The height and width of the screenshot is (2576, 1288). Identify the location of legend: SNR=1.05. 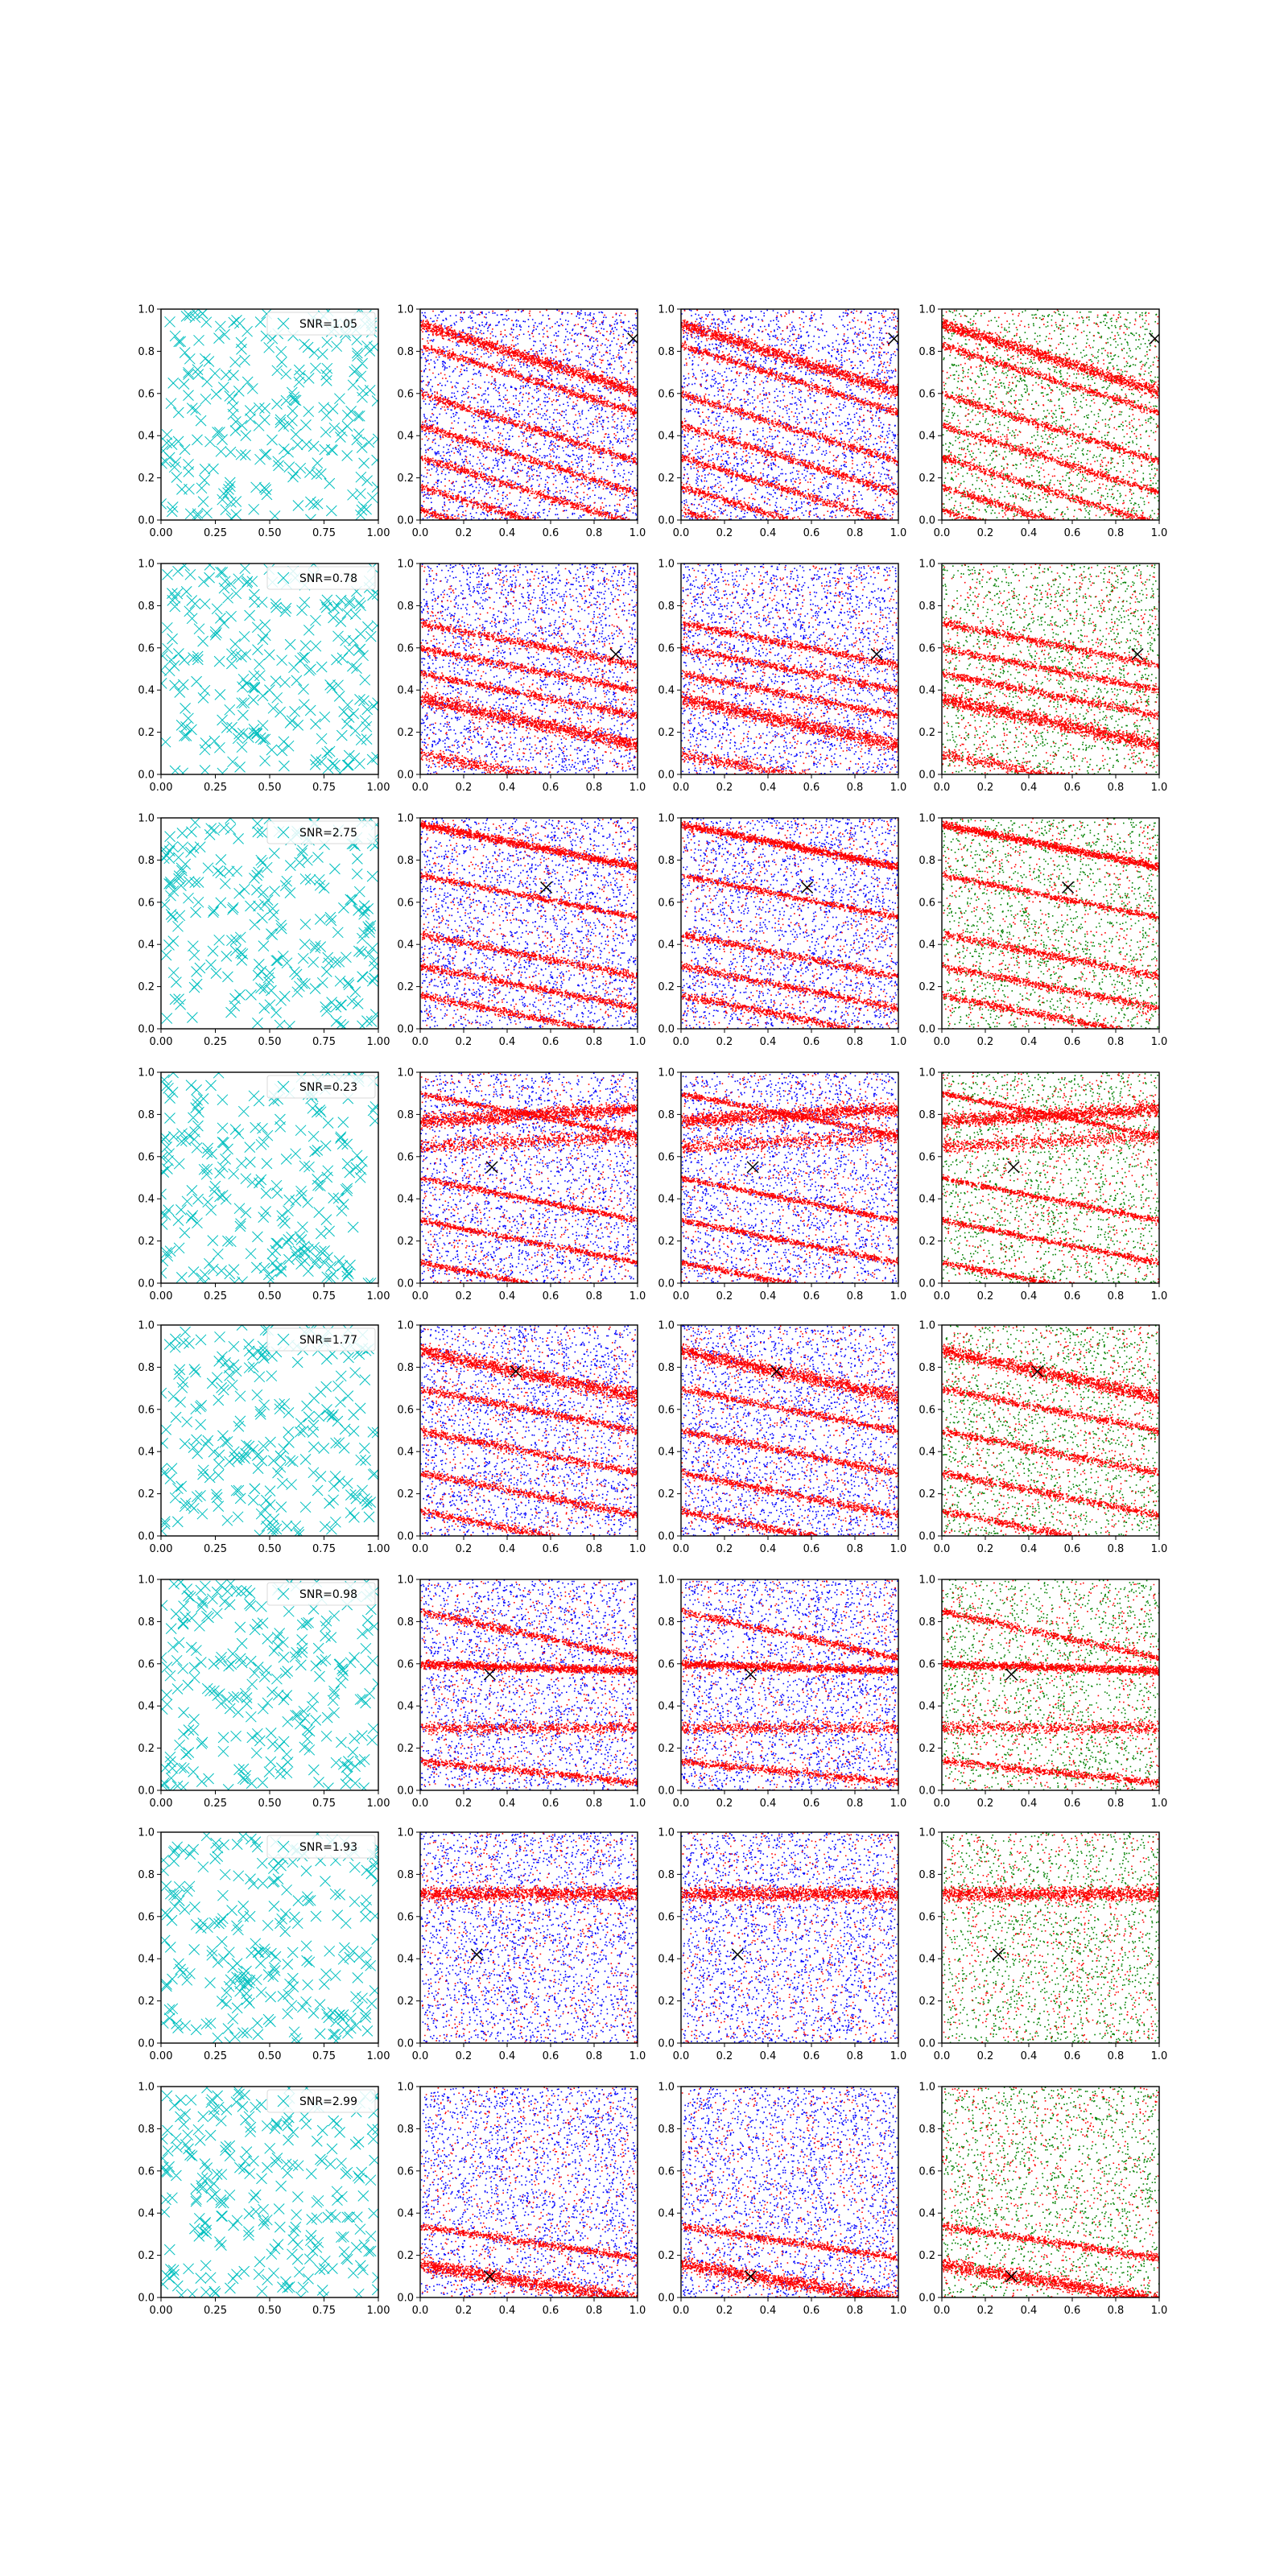
(321, 323).